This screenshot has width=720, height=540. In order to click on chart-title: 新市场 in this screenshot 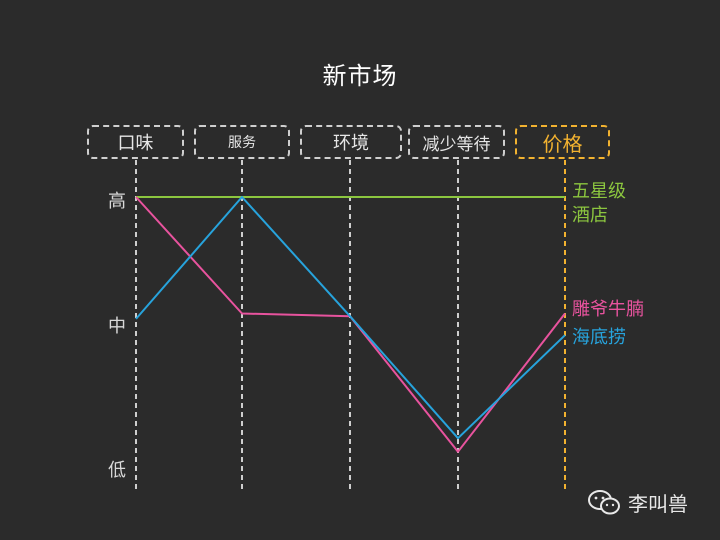, I will do `click(360, 76)`.